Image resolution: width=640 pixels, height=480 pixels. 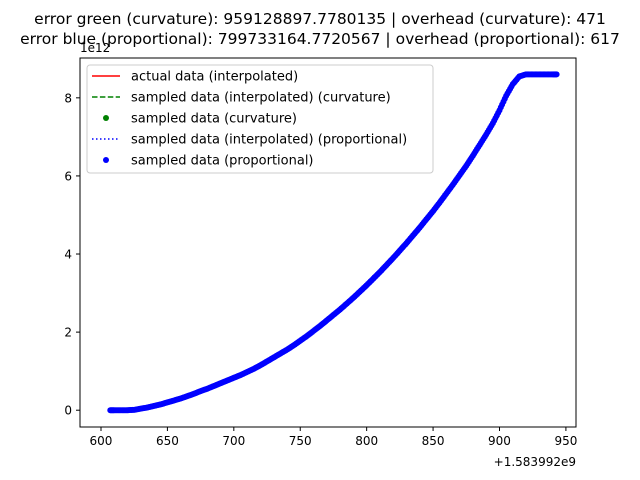 What do you see at coordinates (535, 462) in the screenshot?
I see `x-offset-label: +1.583992e9` at bounding box center [535, 462].